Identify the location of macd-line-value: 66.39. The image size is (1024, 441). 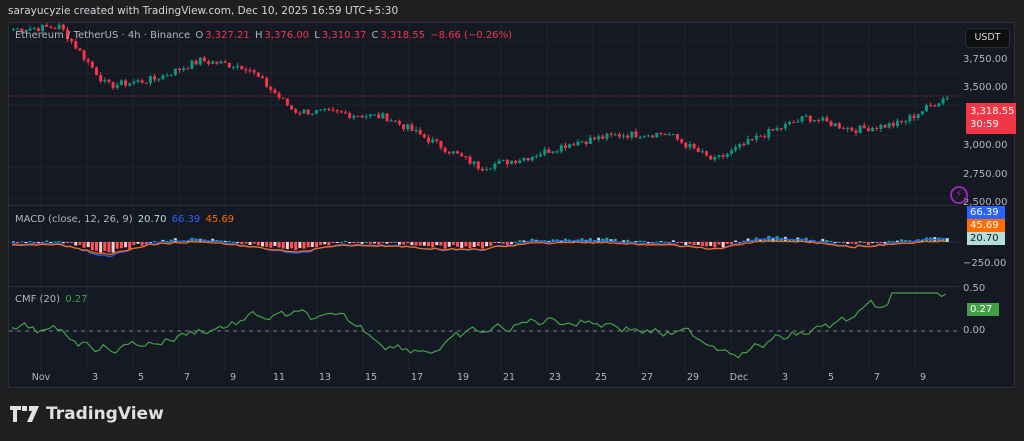
(186, 219).